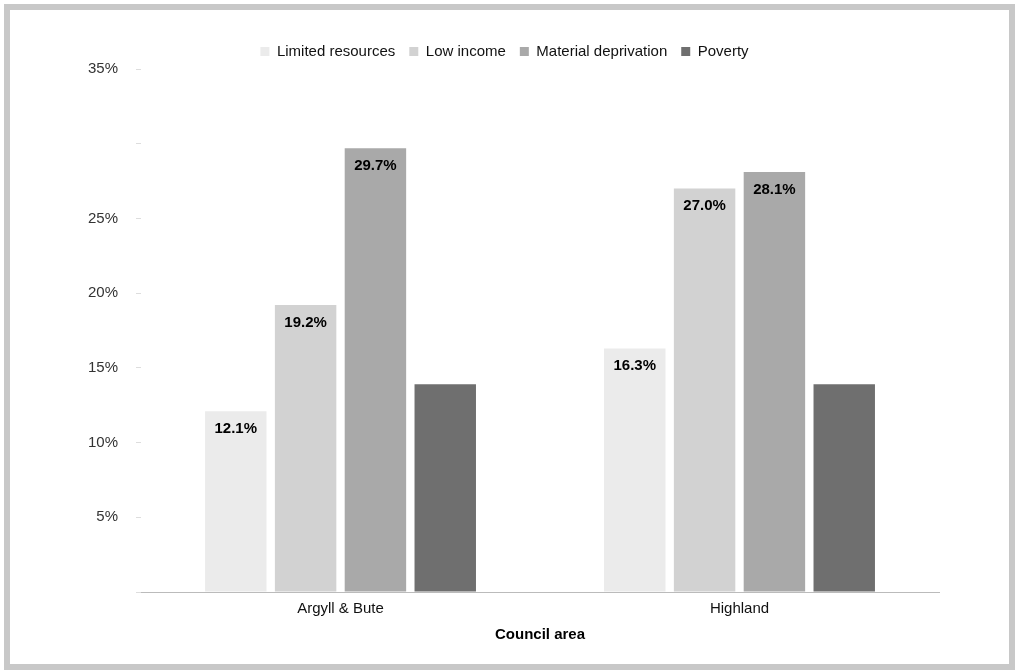  I want to click on x-tick-label: Argyll & Bute, so click(340, 608).